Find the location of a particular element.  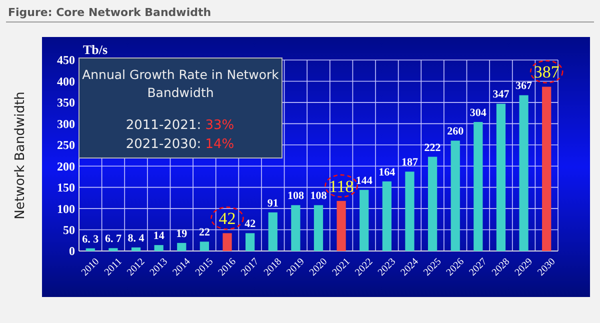

data-label: 14 is located at coordinates (159, 236).